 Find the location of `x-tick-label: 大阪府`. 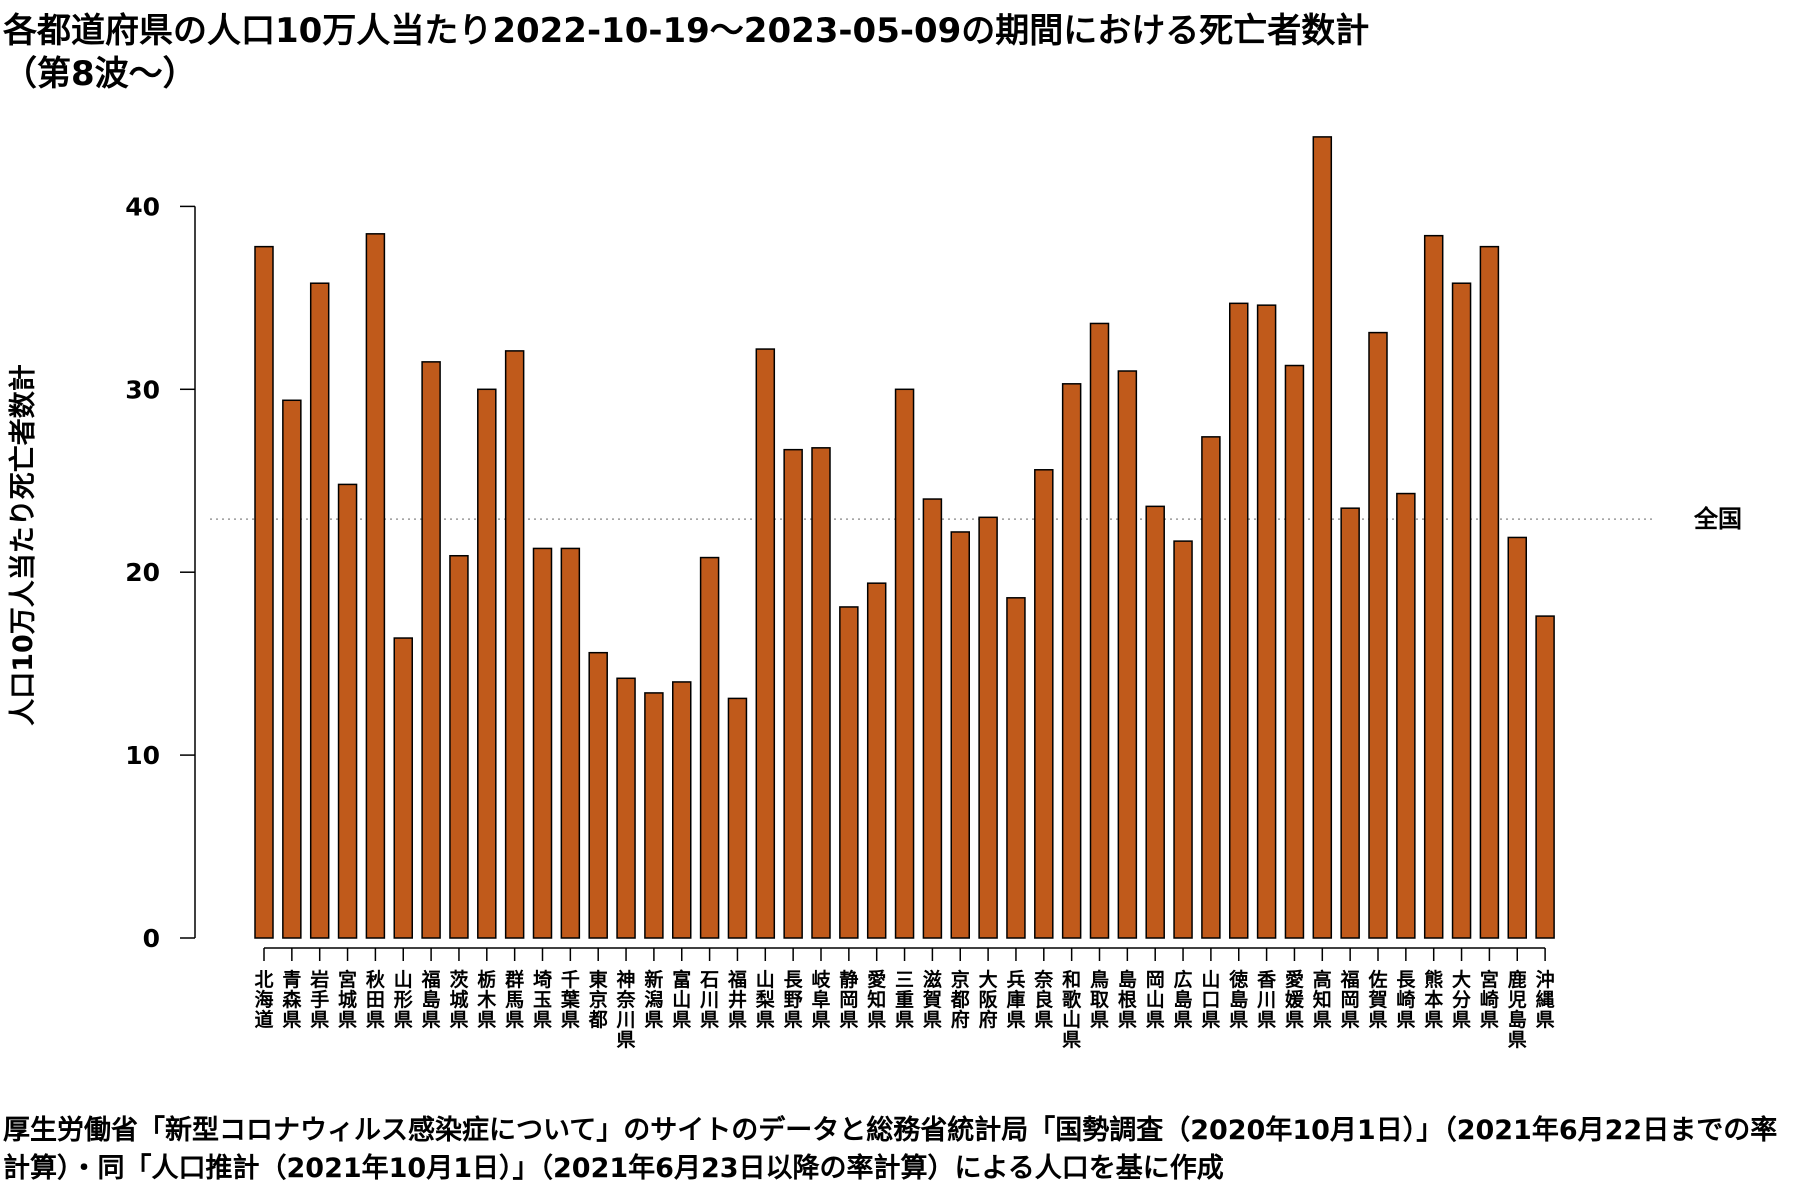

x-tick-label: 大阪府 is located at coordinates (989, 999).